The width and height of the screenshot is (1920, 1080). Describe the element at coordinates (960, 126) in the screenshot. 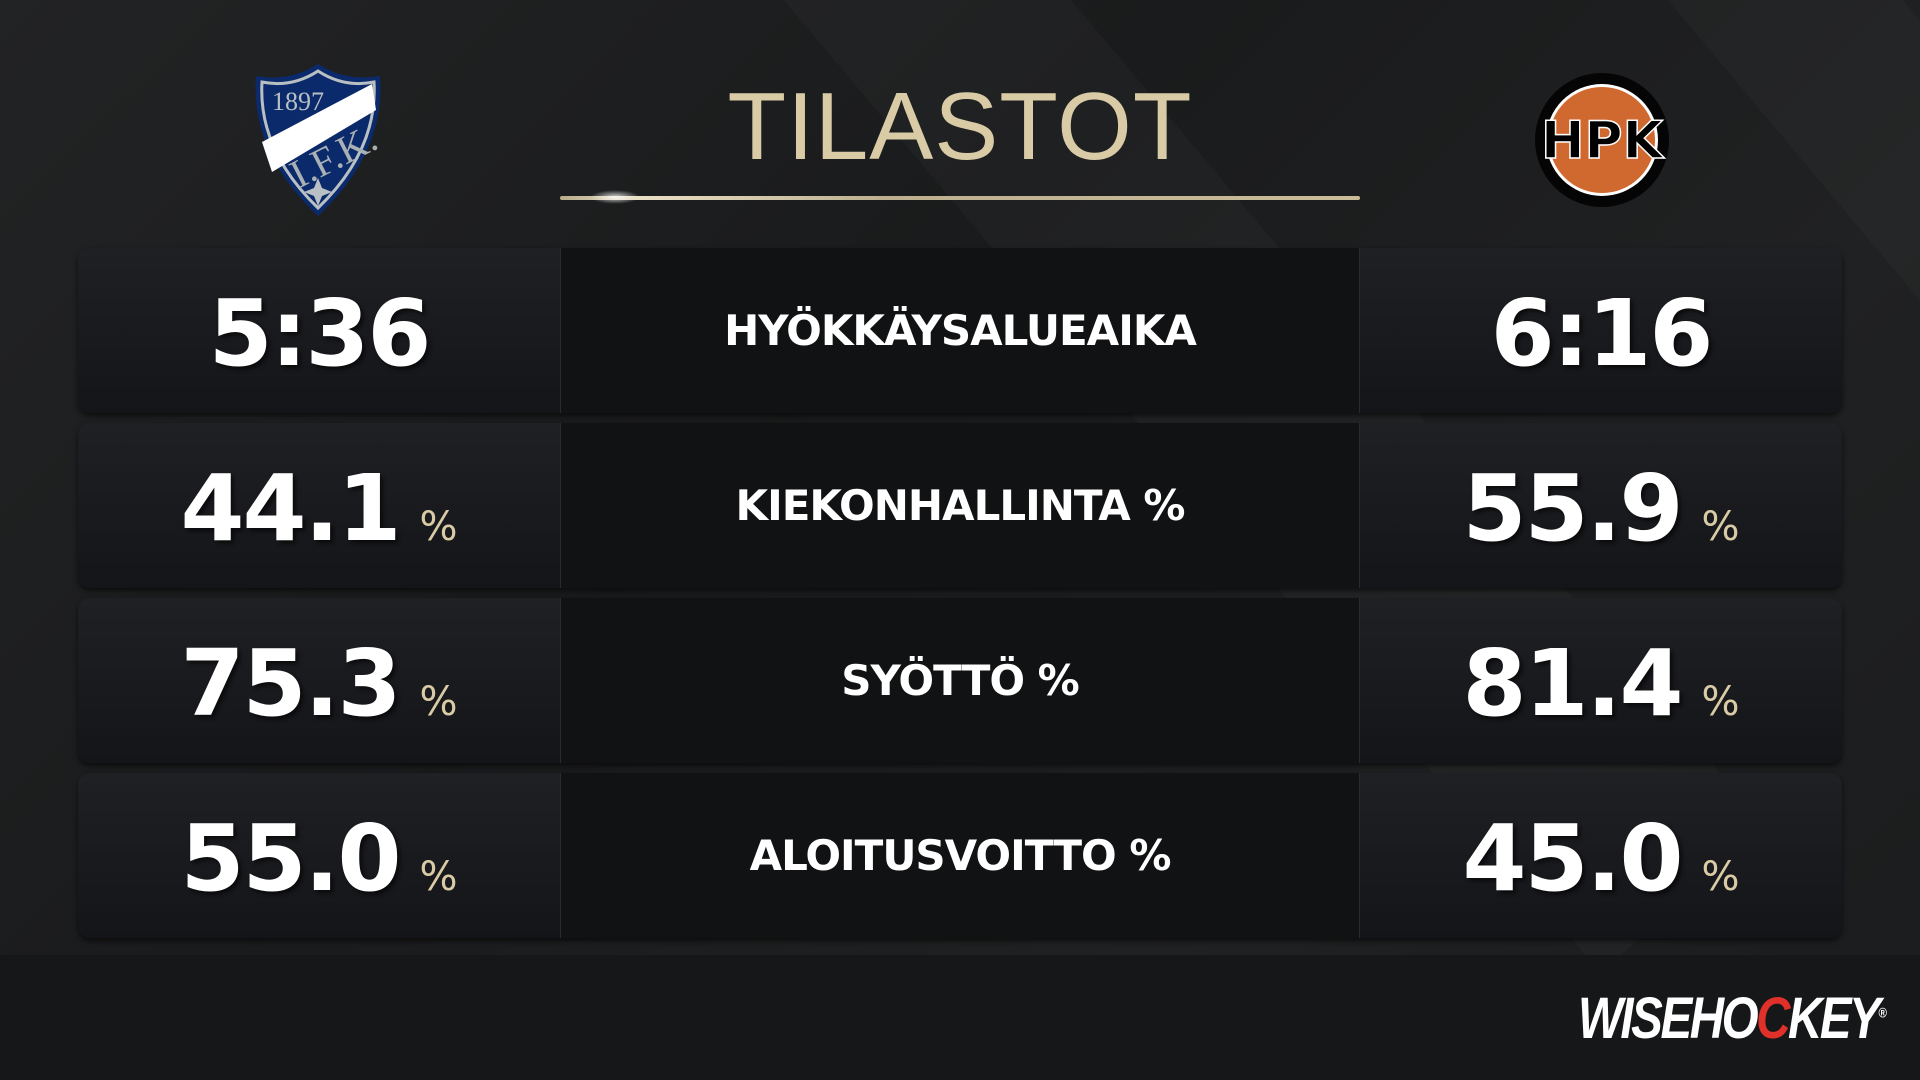

I see `page-title: TILASTOT` at that location.